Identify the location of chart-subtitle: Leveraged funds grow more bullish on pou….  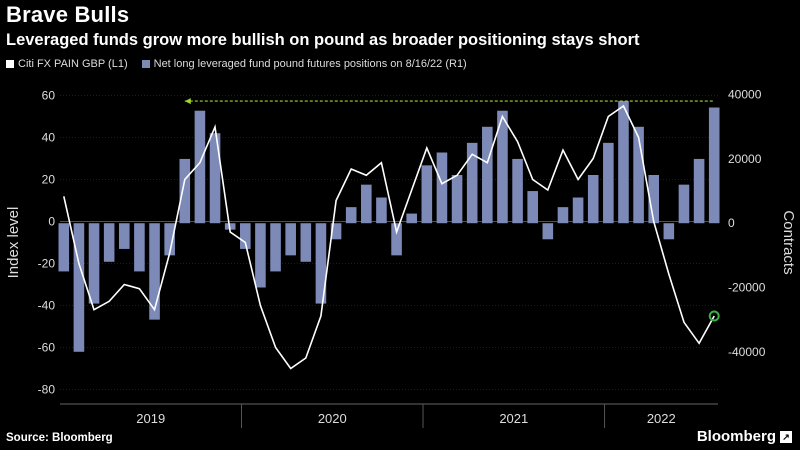
(323, 40).